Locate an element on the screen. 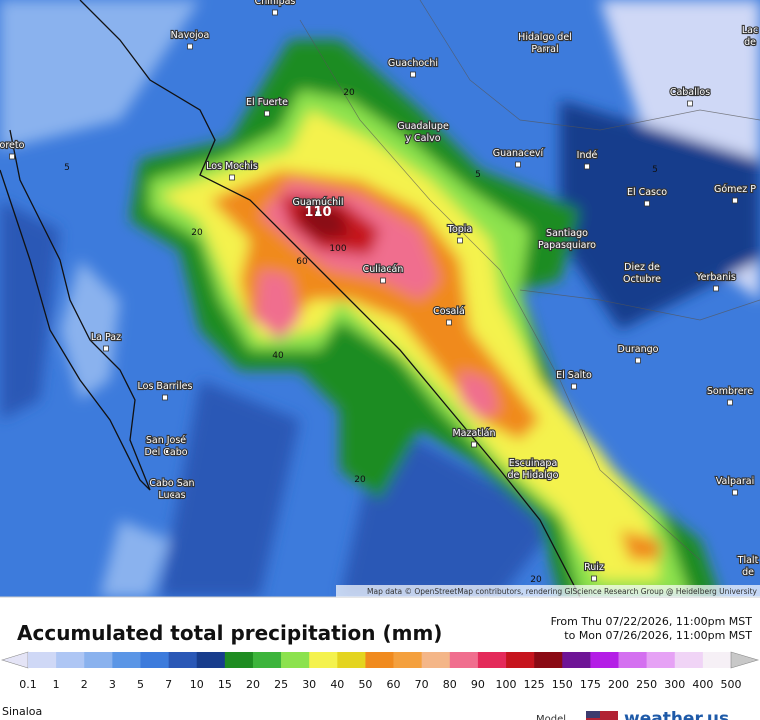 This screenshot has width=760, height=720. legend-tick-label: 90 is located at coordinates (478, 684).